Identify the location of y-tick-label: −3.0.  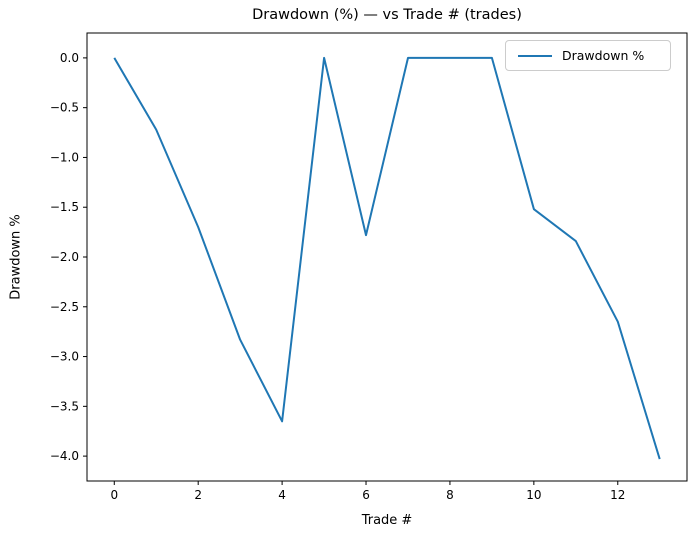
(64, 357).